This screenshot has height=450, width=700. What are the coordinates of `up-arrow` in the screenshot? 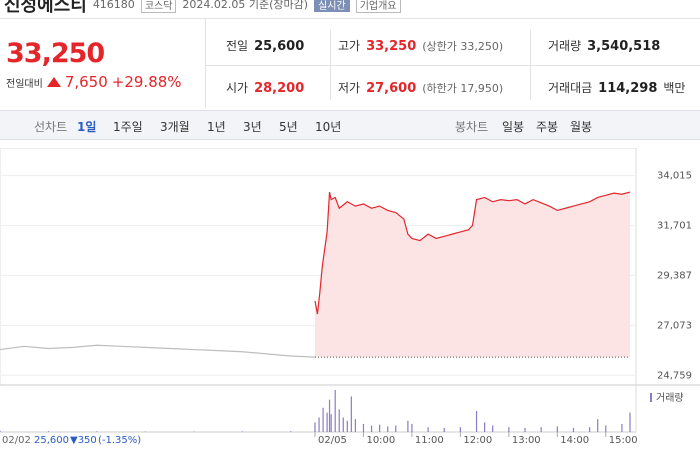 It's located at (53, 82).